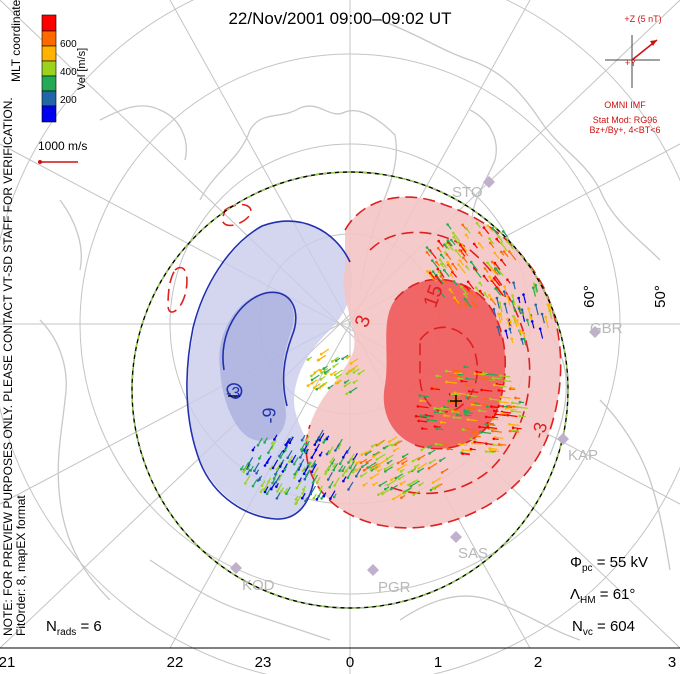 This screenshot has width=680, height=674. What do you see at coordinates (589, 296) in the screenshot?
I see `latitude-label-60: 60°` at bounding box center [589, 296].